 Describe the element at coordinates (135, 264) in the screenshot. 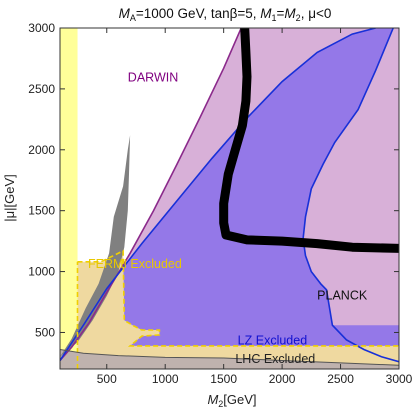

I see `fermi-excluded-label: FERMI Excluded` at that location.